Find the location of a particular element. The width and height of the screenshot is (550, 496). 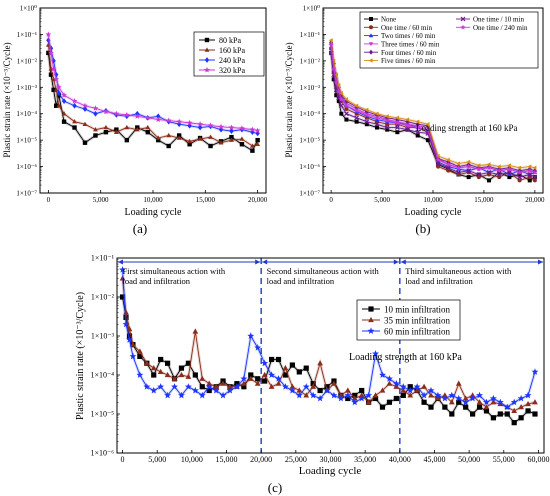

panel-a-x-ticks: 0 5,000 10,000 15,000 20,000 is located at coordinates (157, 197).